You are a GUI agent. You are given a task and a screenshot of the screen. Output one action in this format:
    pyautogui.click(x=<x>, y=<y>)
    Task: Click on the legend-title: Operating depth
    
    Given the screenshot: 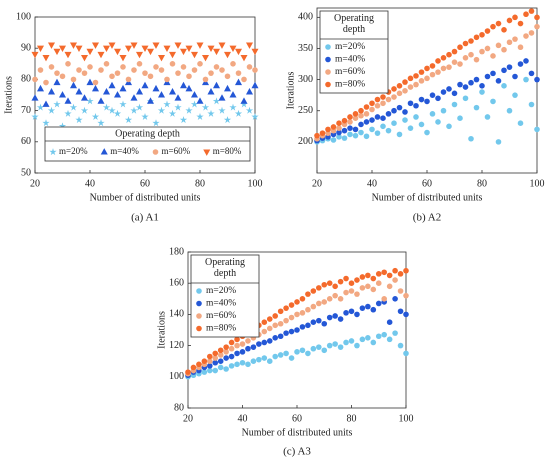 What is the action you would take?
    pyautogui.click(x=225, y=268)
    